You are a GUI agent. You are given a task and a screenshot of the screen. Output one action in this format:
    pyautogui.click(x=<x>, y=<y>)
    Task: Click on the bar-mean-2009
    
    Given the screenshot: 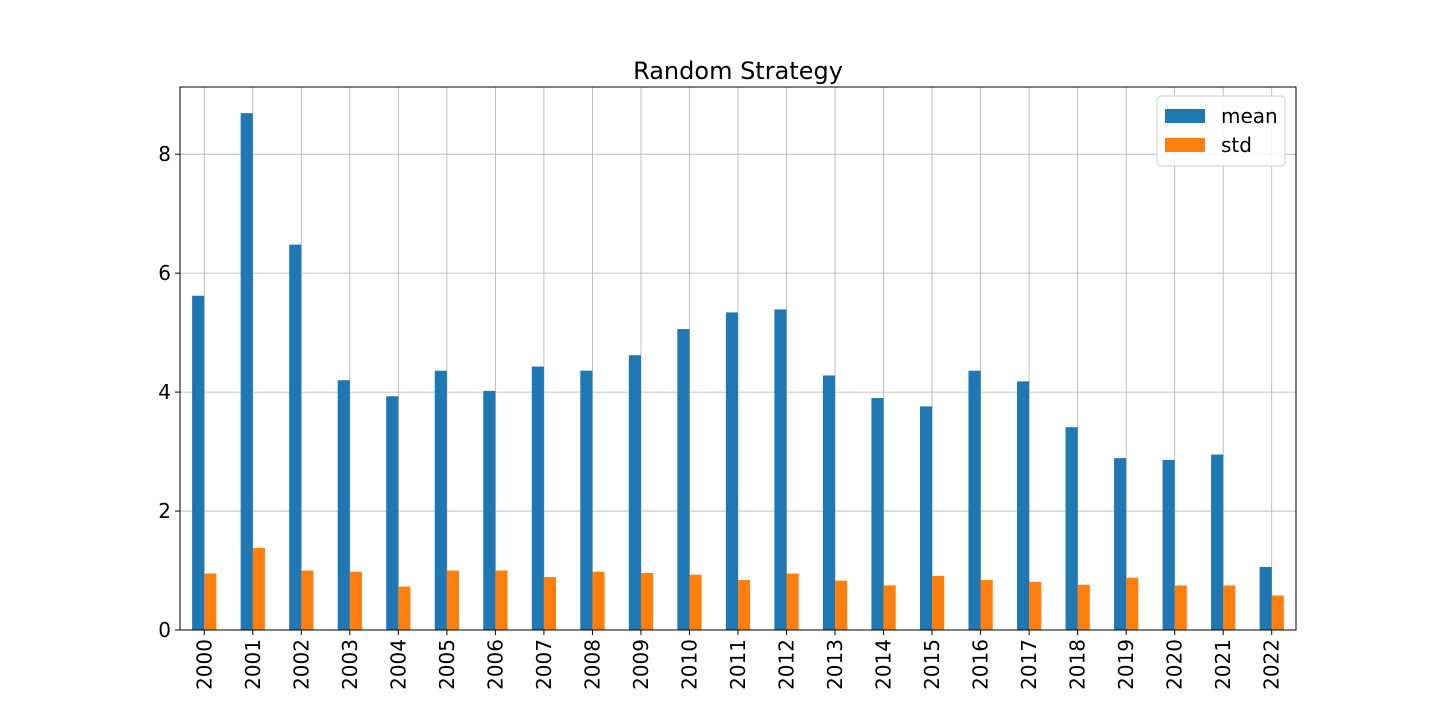 What is the action you would take?
    pyautogui.click(x=634, y=492)
    